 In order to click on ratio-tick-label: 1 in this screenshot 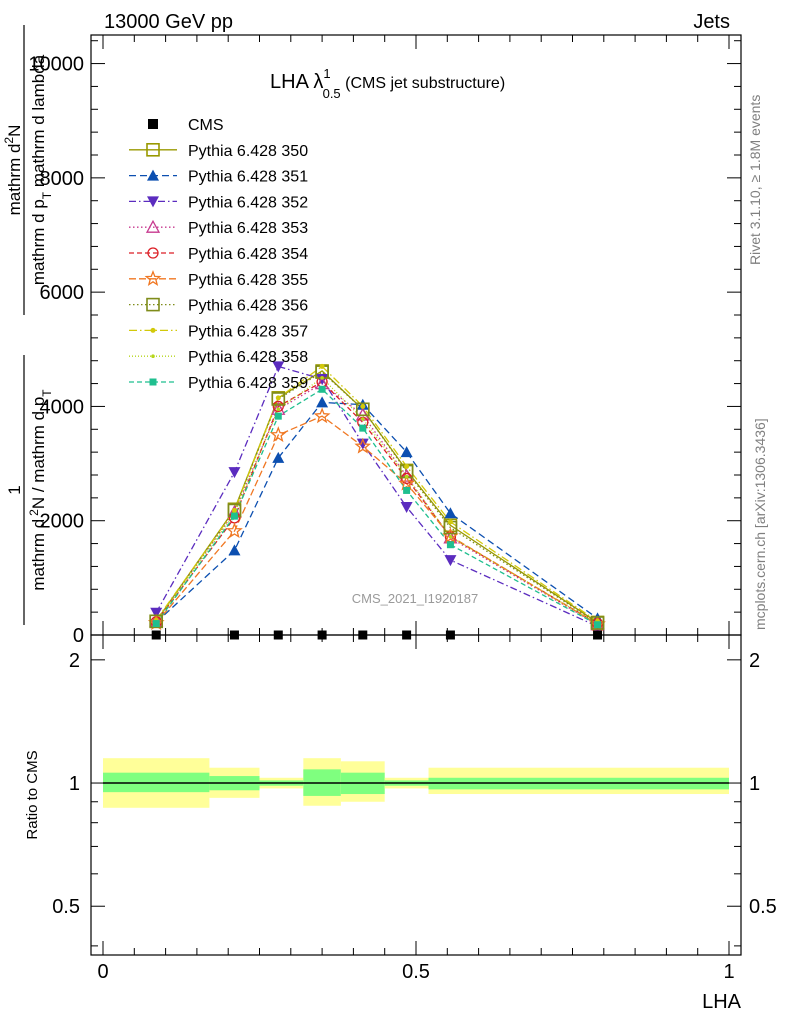, I will do `click(74, 784)`.